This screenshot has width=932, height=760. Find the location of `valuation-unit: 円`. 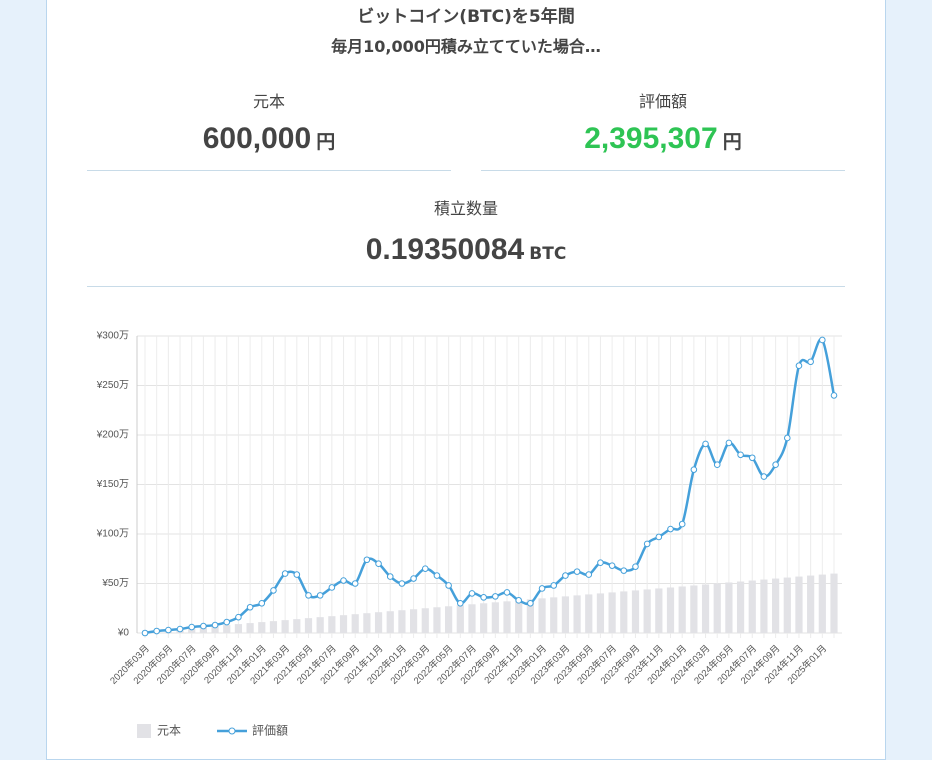

valuation-unit: 円 is located at coordinates (732, 142).